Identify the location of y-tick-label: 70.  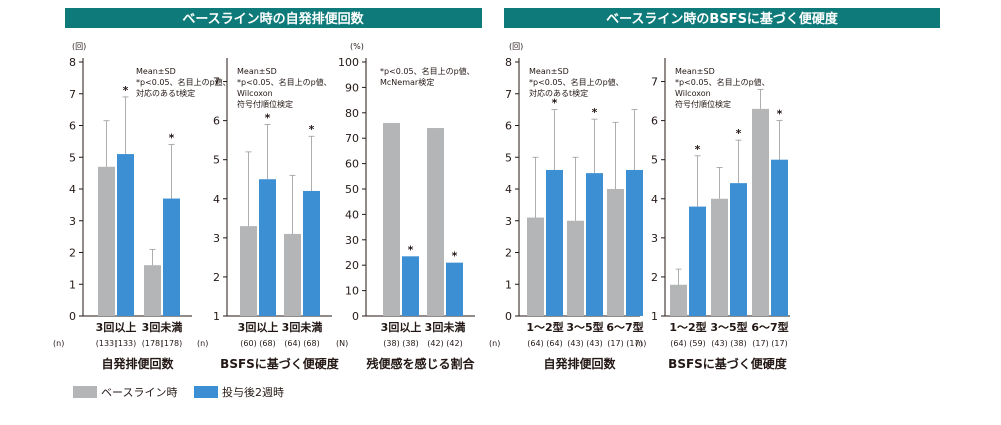
(352, 138).